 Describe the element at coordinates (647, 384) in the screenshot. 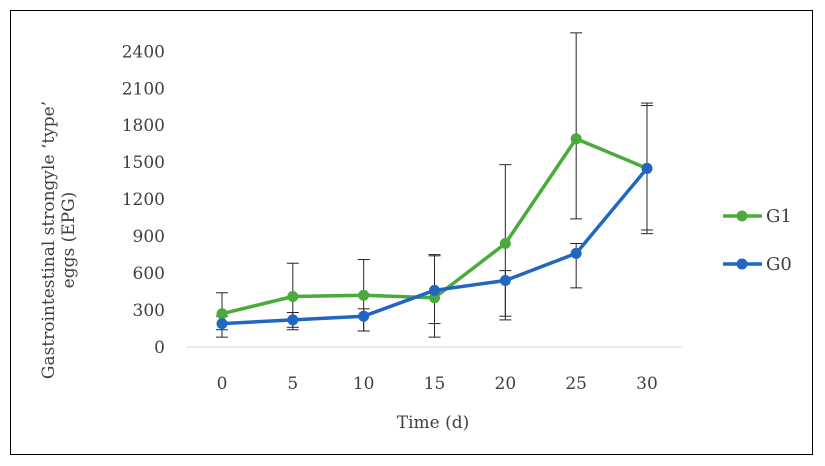

I see `x-tick-label: 30` at that location.